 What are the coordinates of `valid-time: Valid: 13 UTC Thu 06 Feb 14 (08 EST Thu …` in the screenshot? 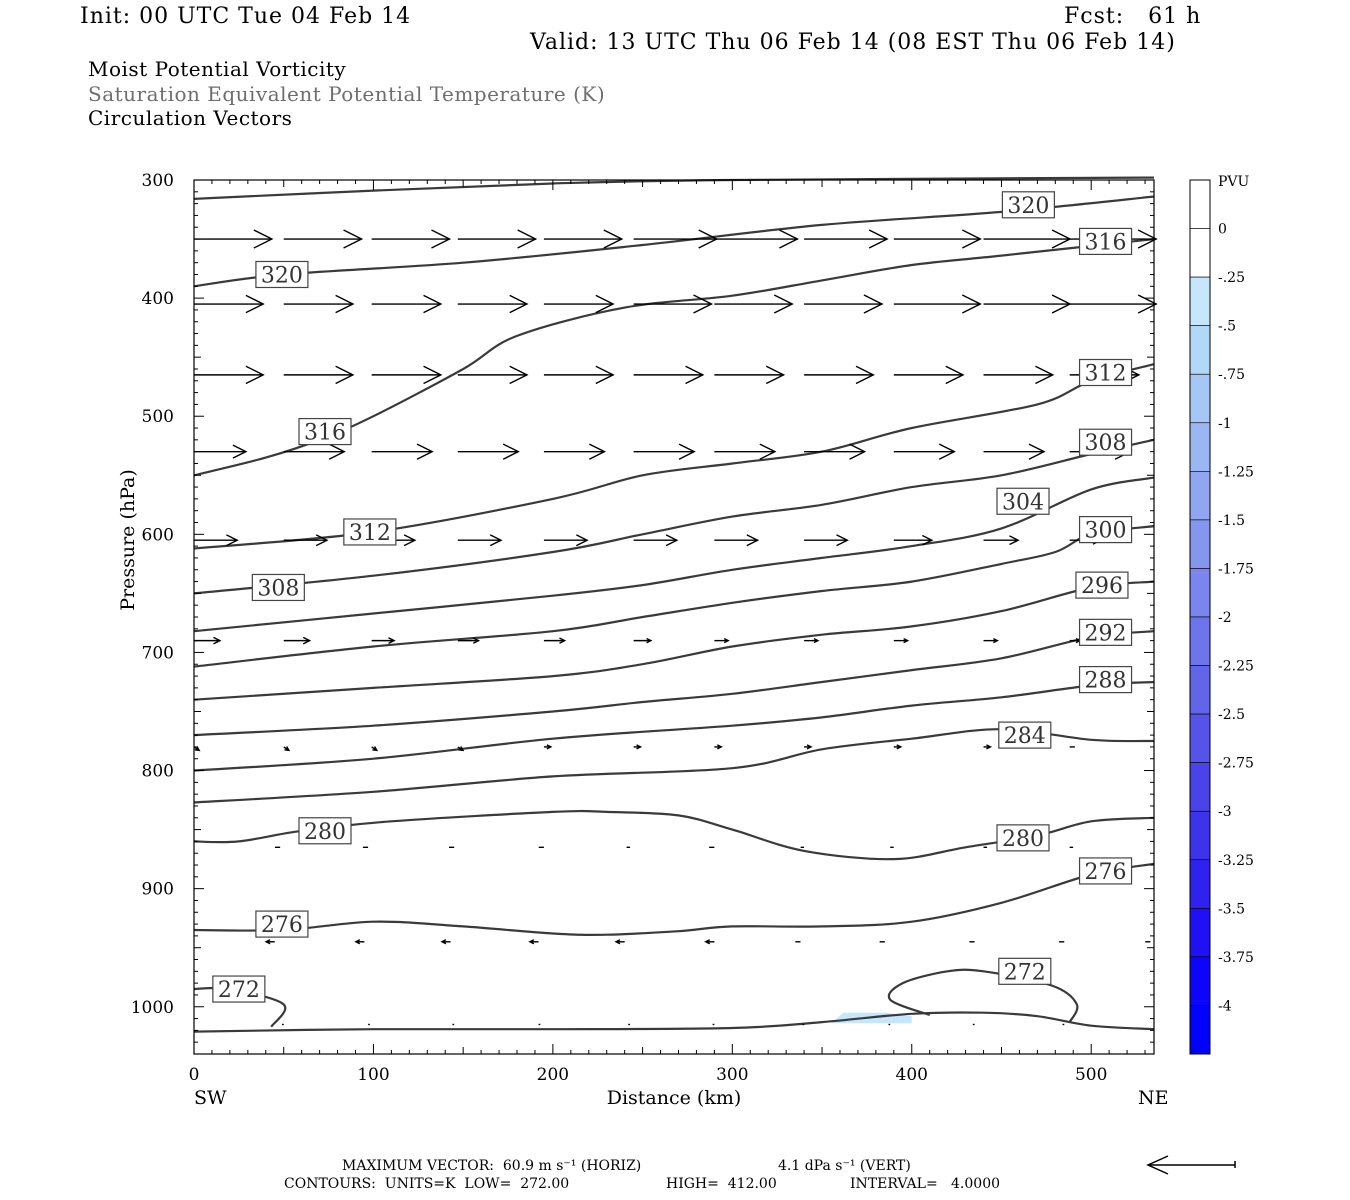 It's located at (853, 42).